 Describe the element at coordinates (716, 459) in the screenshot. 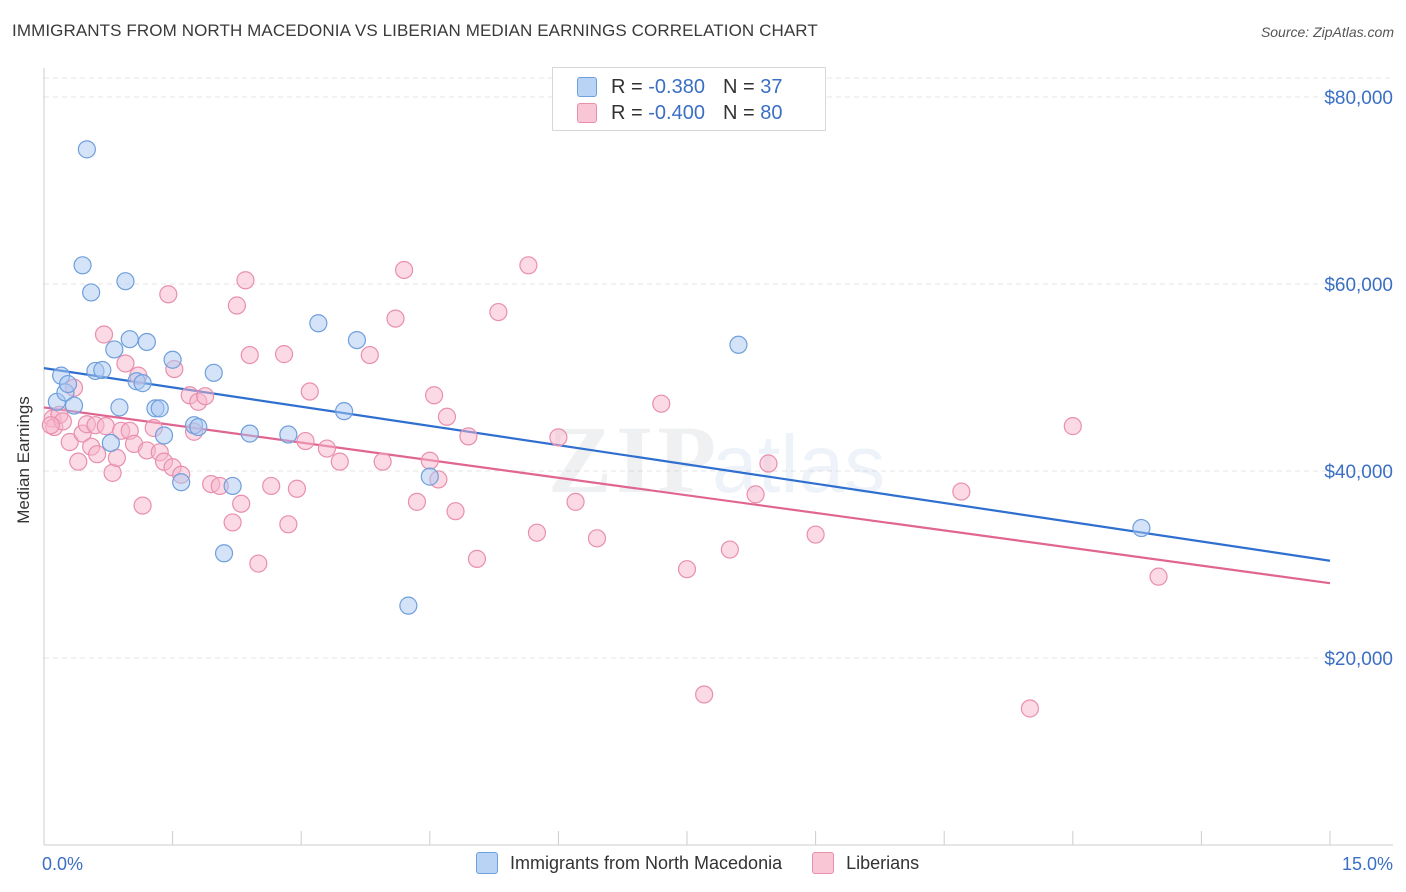

I see `watermark: ZIP atlas` at that location.